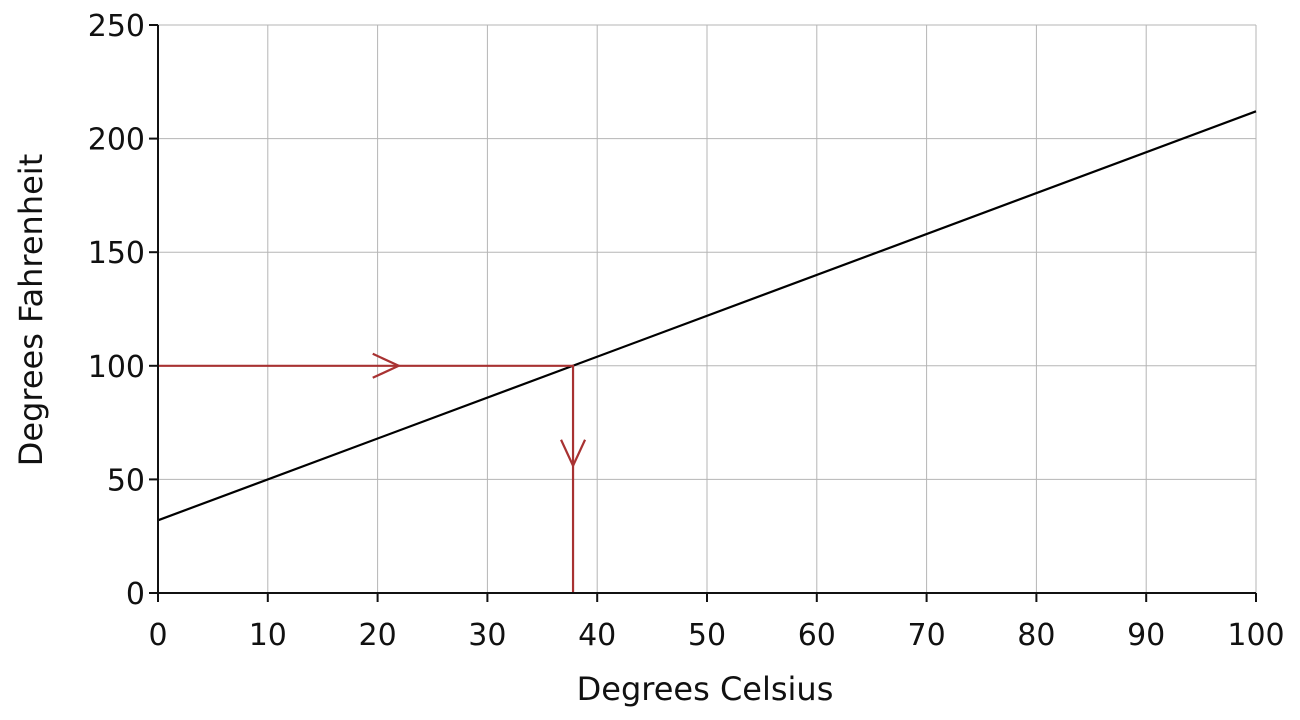 The image size is (1300, 720). What do you see at coordinates (116, 26) in the screenshot?
I see `y-tick-label-250: 250` at bounding box center [116, 26].